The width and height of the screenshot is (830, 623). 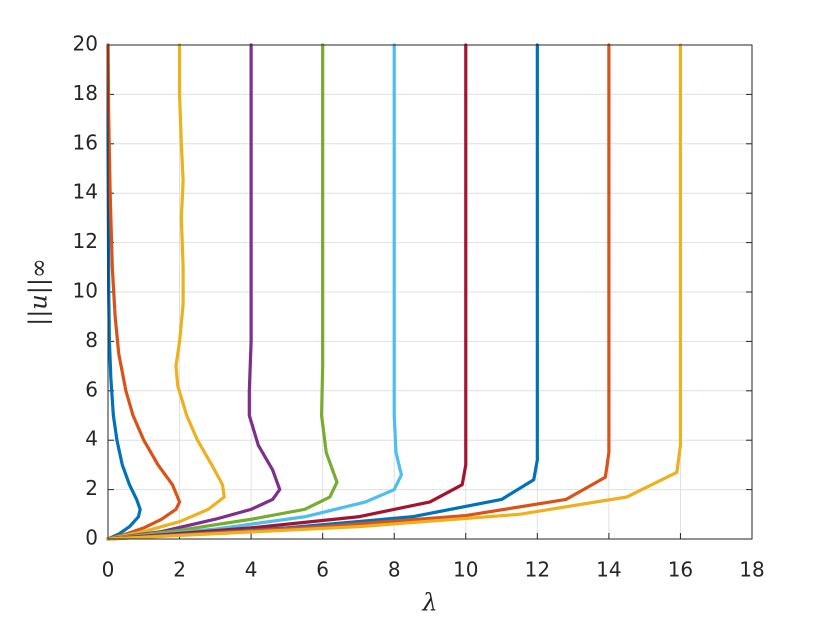 What do you see at coordinates (39, 292) in the screenshot?
I see `y-axis-label: ||u||∞` at bounding box center [39, 292].